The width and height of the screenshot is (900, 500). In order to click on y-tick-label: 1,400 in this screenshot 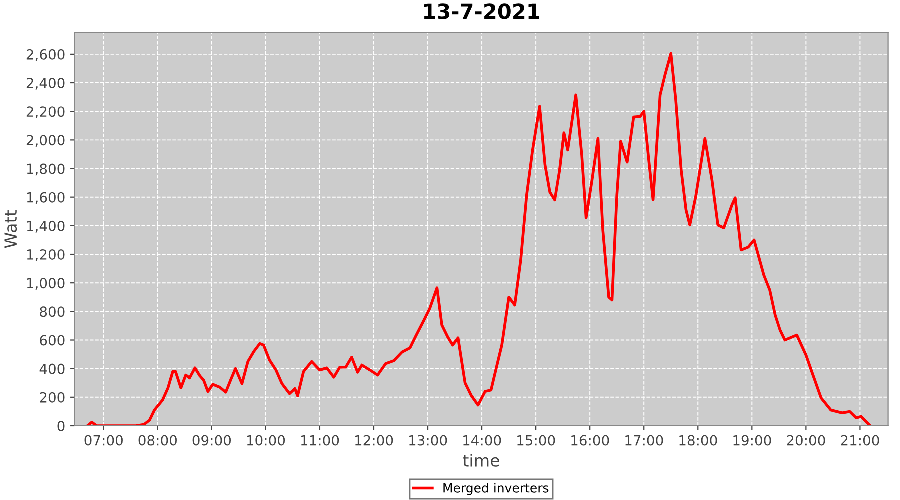, I will do `click(46, 226)`.